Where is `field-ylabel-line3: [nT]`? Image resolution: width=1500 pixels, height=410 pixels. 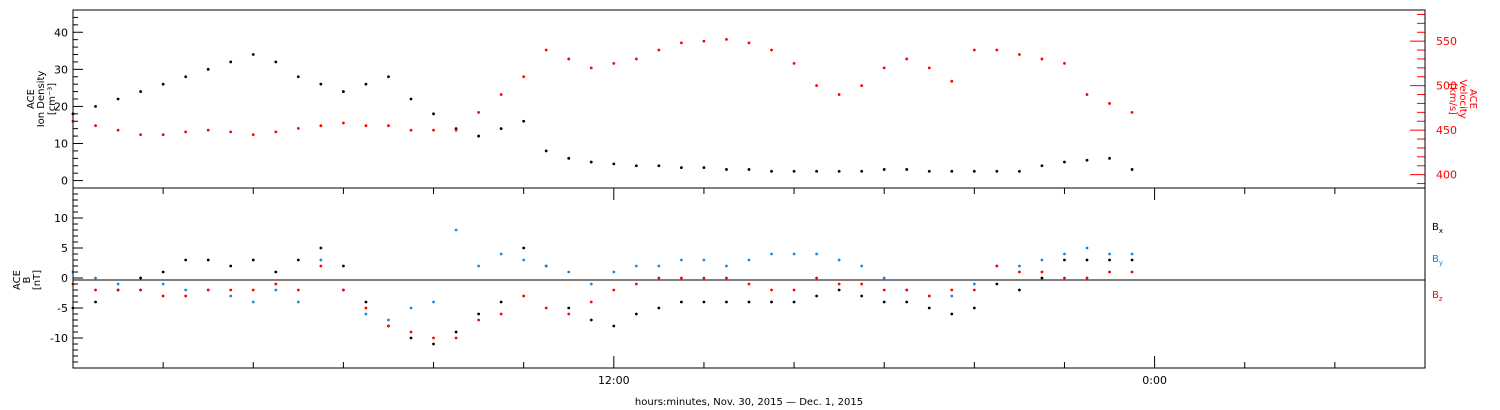 field-ylabel-line3: [nT] is located at coordinates (37, 280).